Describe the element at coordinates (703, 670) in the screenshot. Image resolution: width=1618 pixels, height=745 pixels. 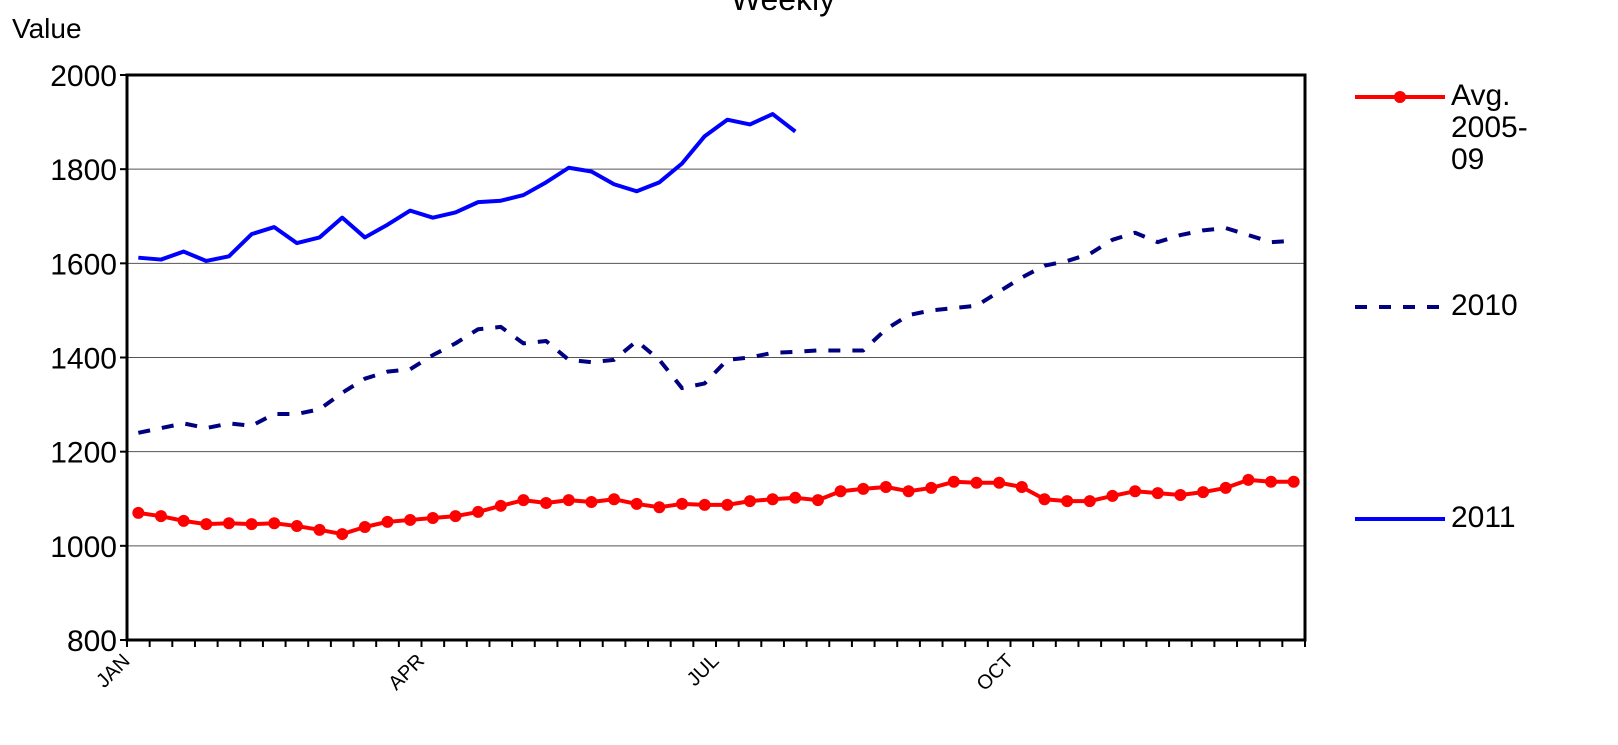
I see `x-tick-label: JUL` at that location.